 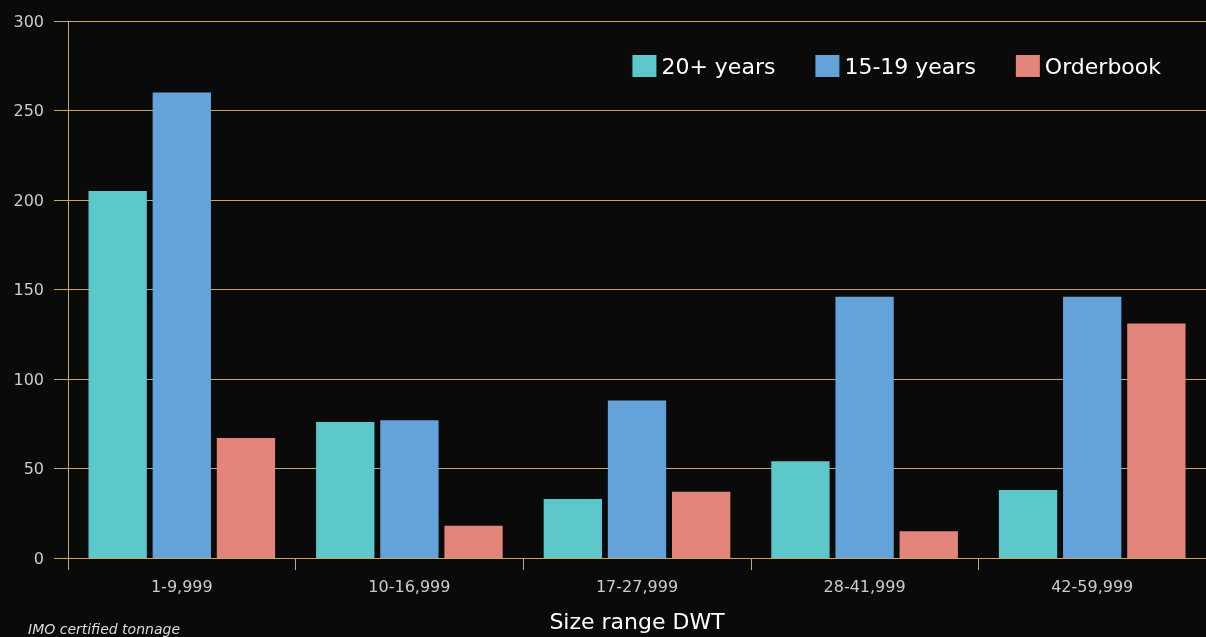 What do you see at coordinates (28, 289) in the screenshot?
I see `y-tick-label: 150` at bounding box center [28, 289].